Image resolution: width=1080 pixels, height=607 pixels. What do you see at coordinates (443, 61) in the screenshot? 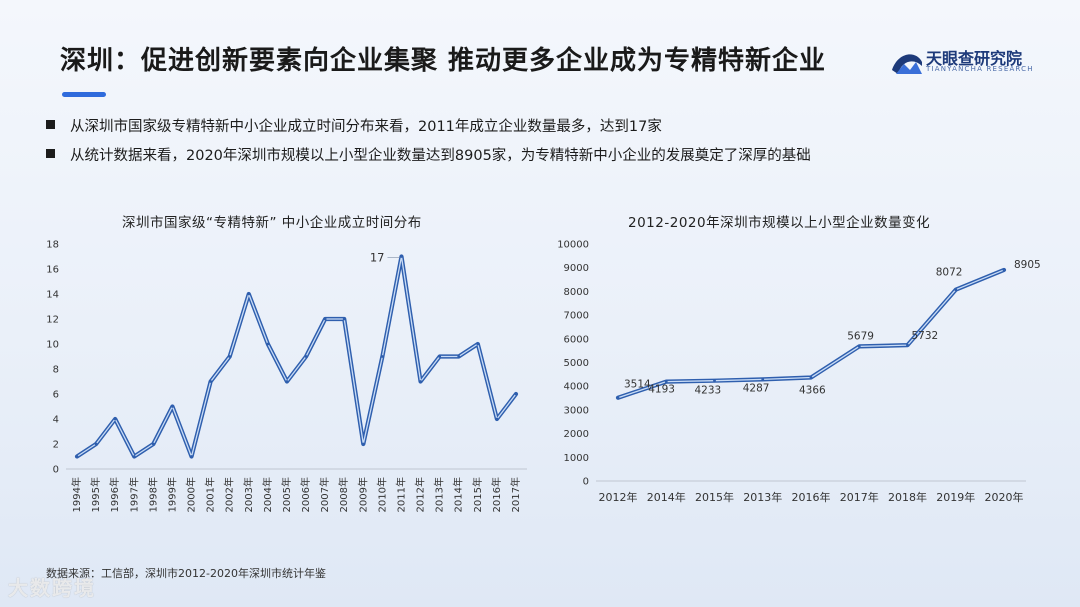
I see `page-title: 深圳：促进创新要素向企业集聚 推动更多企业成为专精特新企业` at bounding box center [443, 61].